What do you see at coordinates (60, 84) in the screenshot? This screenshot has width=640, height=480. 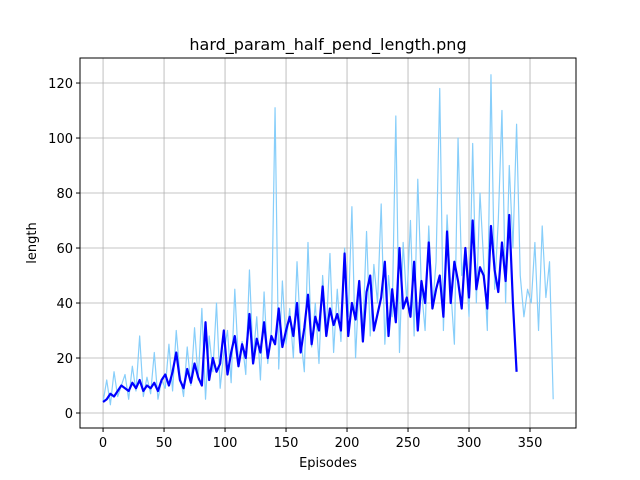 I see `y-tick-label: 120` at bounding box center [60, 84].